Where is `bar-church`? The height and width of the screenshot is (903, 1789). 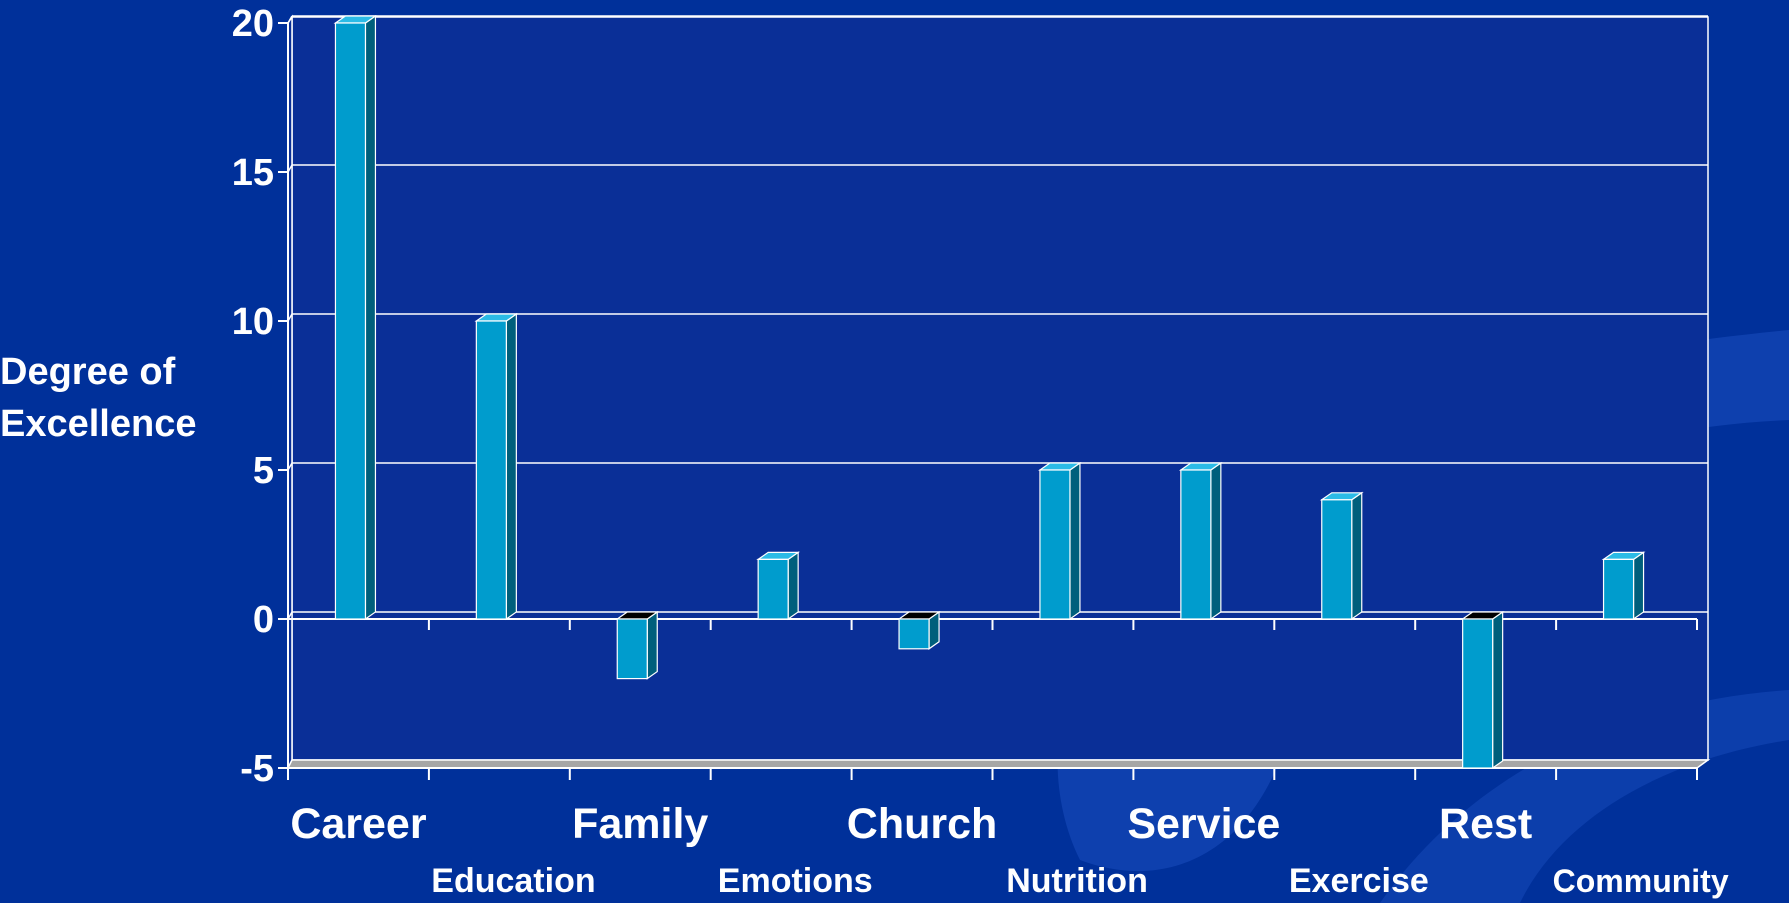
bar-church is located at coordinates (919, 630).